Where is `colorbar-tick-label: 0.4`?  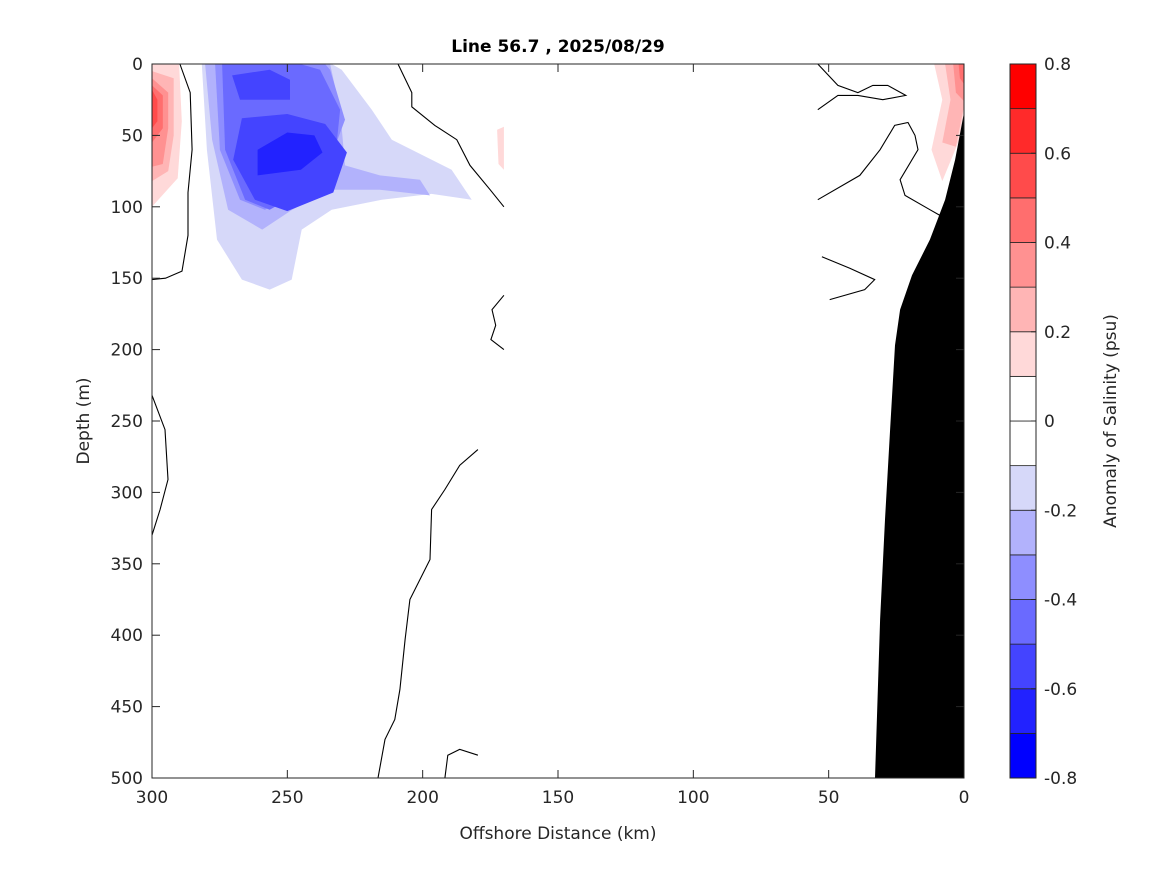 colorbar-tick-label: 0.4 is located at coordinates (1057, 244).